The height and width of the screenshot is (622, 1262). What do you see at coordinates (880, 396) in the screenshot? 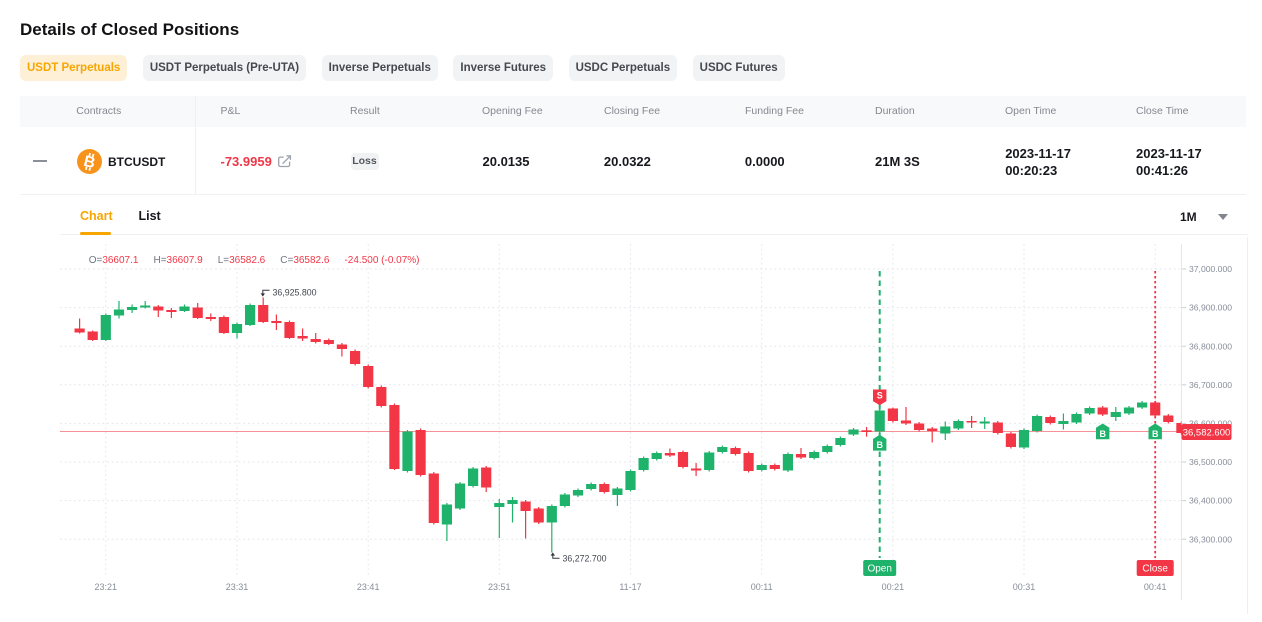
I see `svg-text: S` at bounding box center [880, 396].